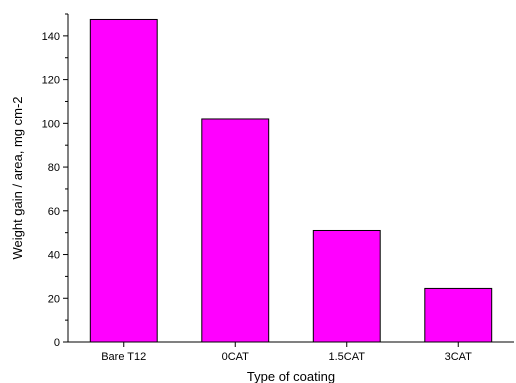 The image size is (516, 383). I want to click on bar-0cat, so click(235, 230).